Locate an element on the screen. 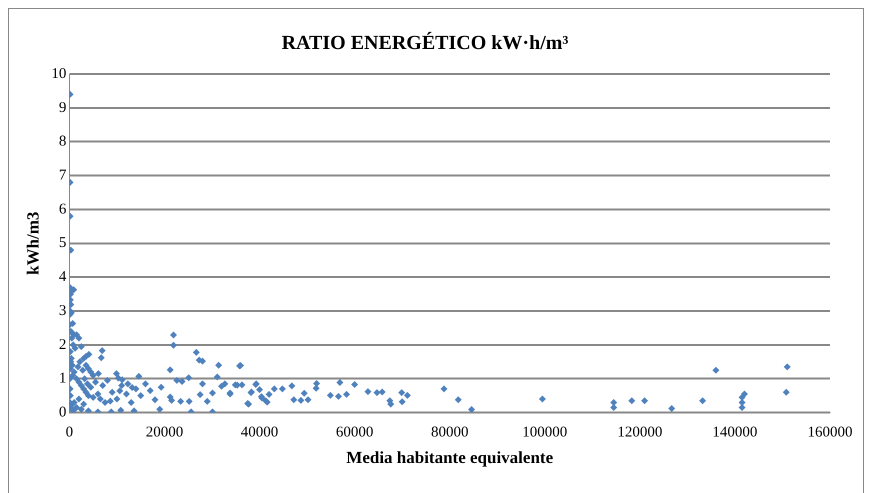  y-tick-label: 8 is located at coordinates (62, 142).